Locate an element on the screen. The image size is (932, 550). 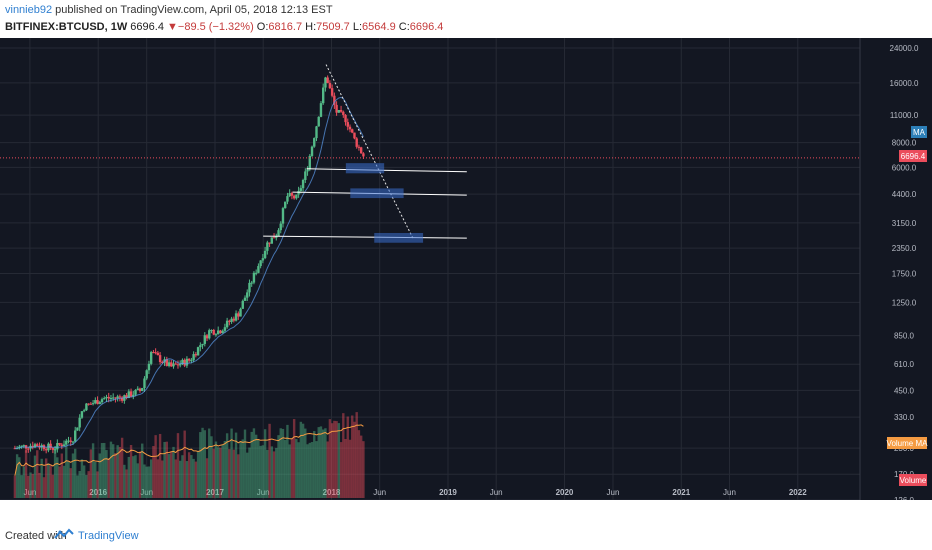
volume-tag-text: Volume is located at coordinates (913, 480).